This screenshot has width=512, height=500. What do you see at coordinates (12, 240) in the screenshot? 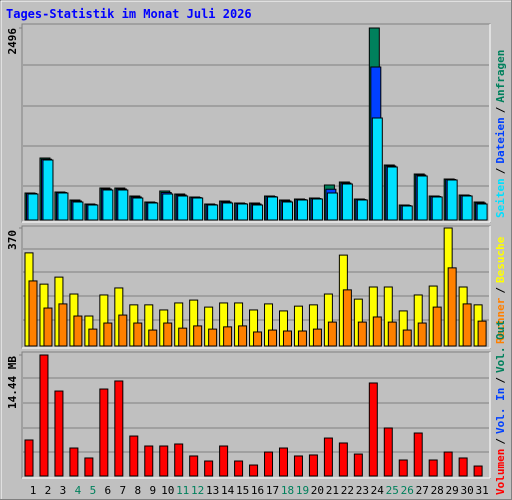
I see `y-tick-label: 370` at bounding box center [12, 240].